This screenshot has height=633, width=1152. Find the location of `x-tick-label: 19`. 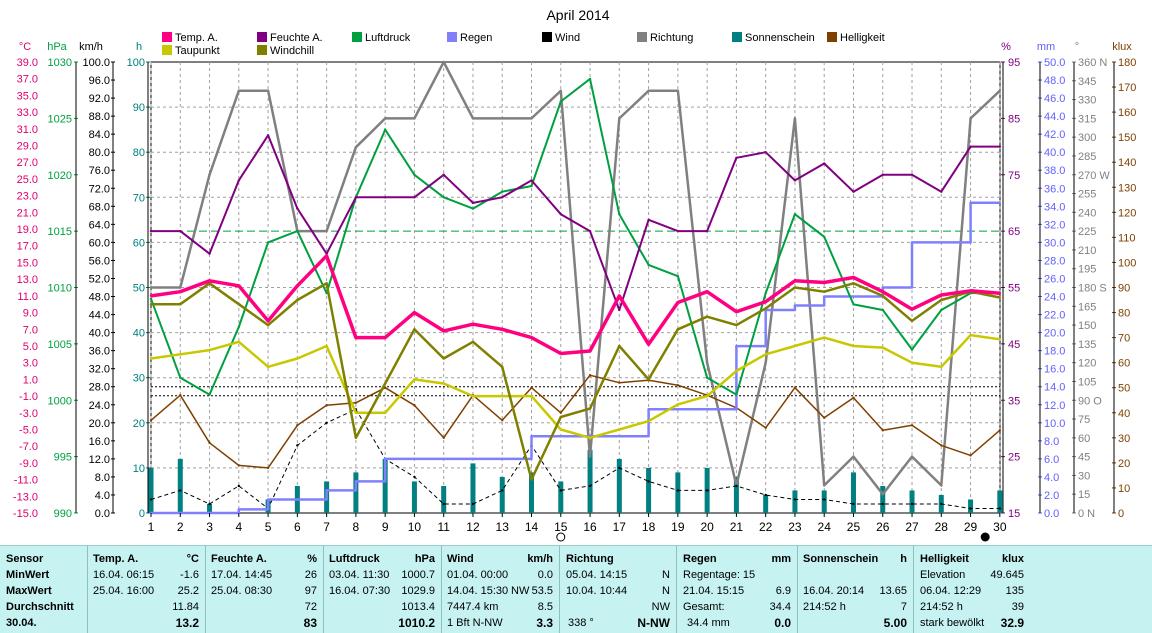

x-tick-label: 19 is located at coordinates (678, 527).